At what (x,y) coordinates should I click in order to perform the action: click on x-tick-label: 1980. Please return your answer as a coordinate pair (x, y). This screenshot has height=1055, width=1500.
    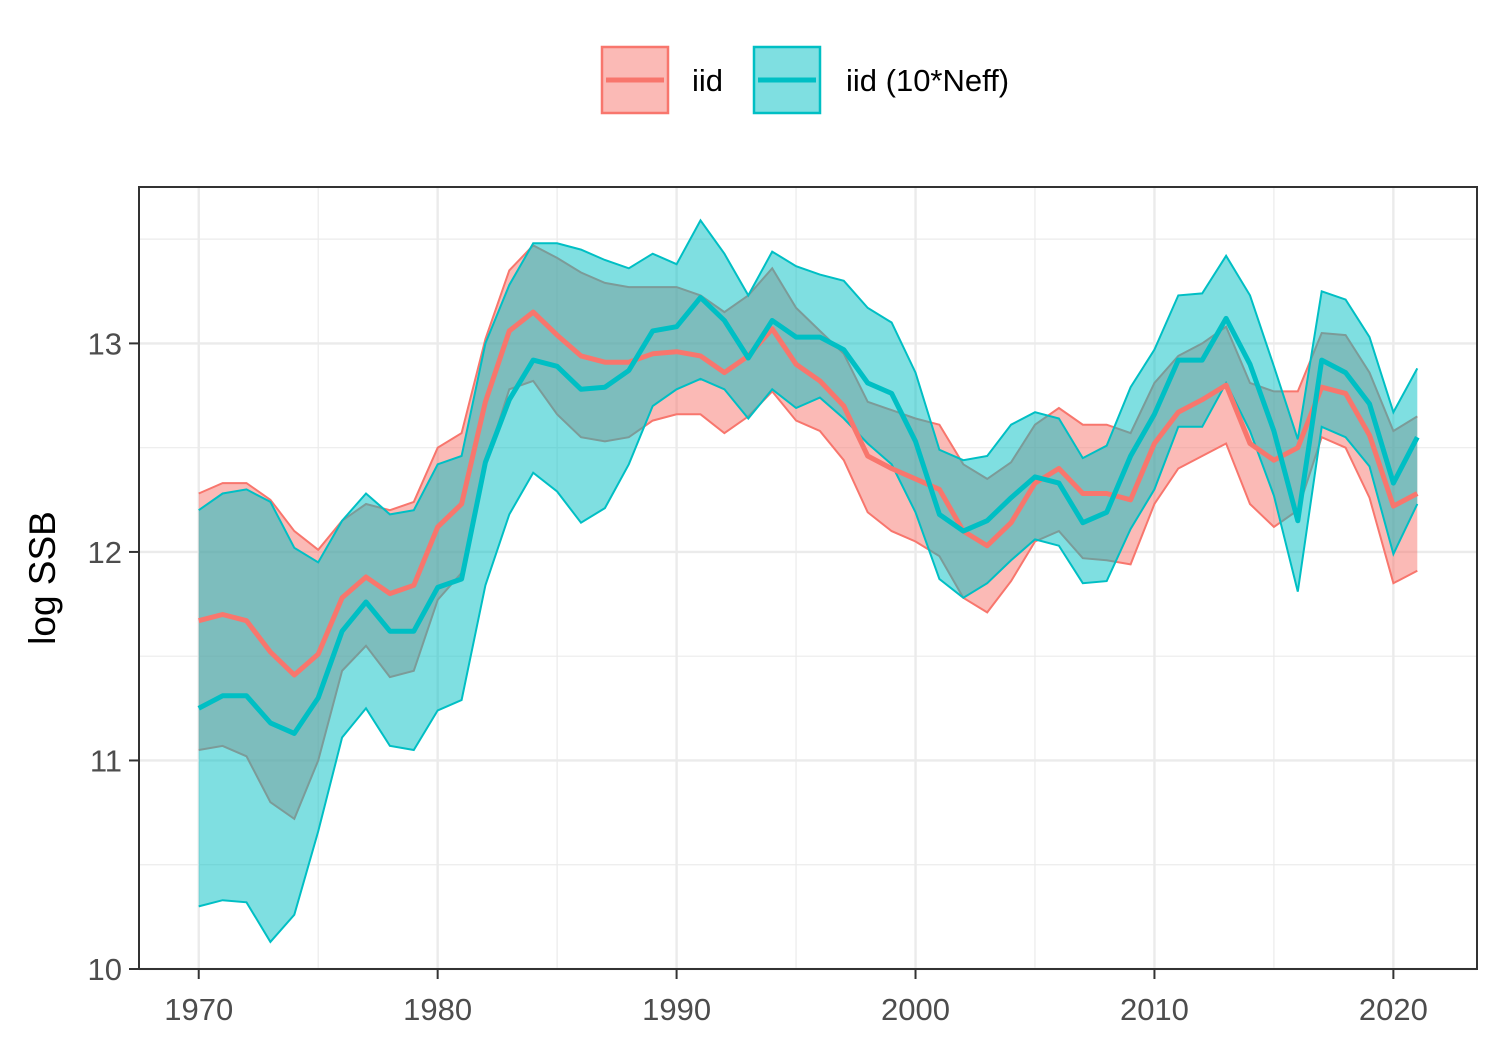
    Looking at the image, I should click on (437, 1009).